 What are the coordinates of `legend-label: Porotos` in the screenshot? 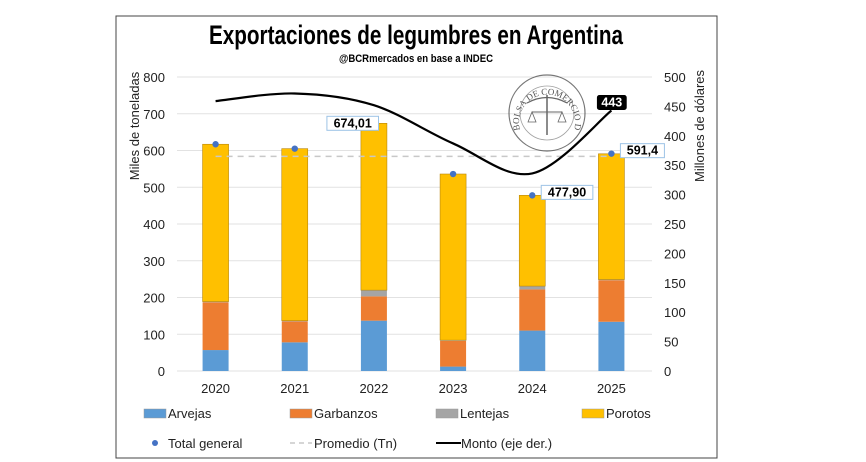 It's located at (628, 413).